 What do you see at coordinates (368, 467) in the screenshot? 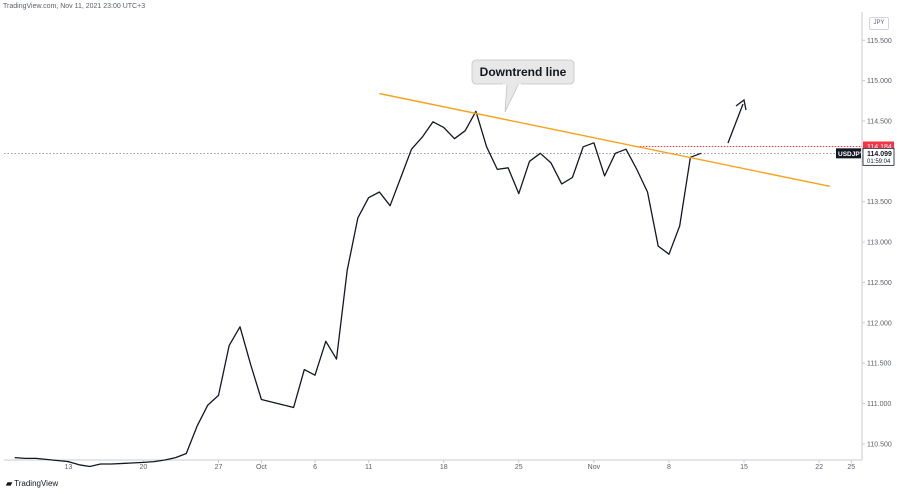
I see `x-tick-label: 11` at bounding box center [368, 467].